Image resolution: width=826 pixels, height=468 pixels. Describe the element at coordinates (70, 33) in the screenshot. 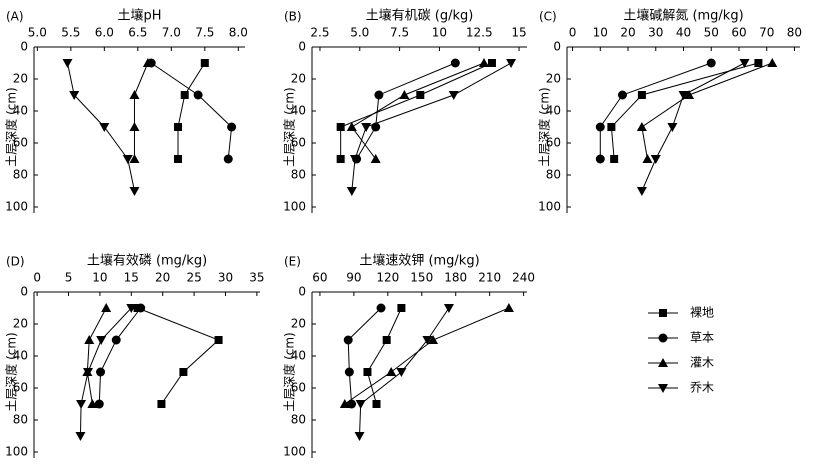

I see `x-tick-label: 5.5` at that location.